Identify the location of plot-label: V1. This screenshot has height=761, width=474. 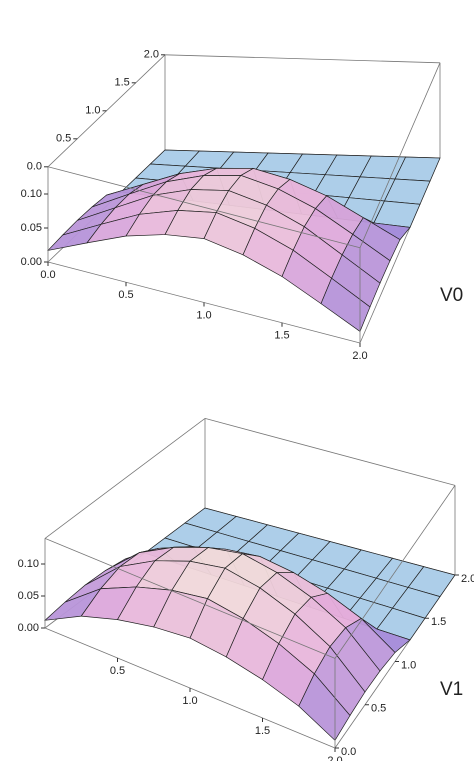
(451, 689).